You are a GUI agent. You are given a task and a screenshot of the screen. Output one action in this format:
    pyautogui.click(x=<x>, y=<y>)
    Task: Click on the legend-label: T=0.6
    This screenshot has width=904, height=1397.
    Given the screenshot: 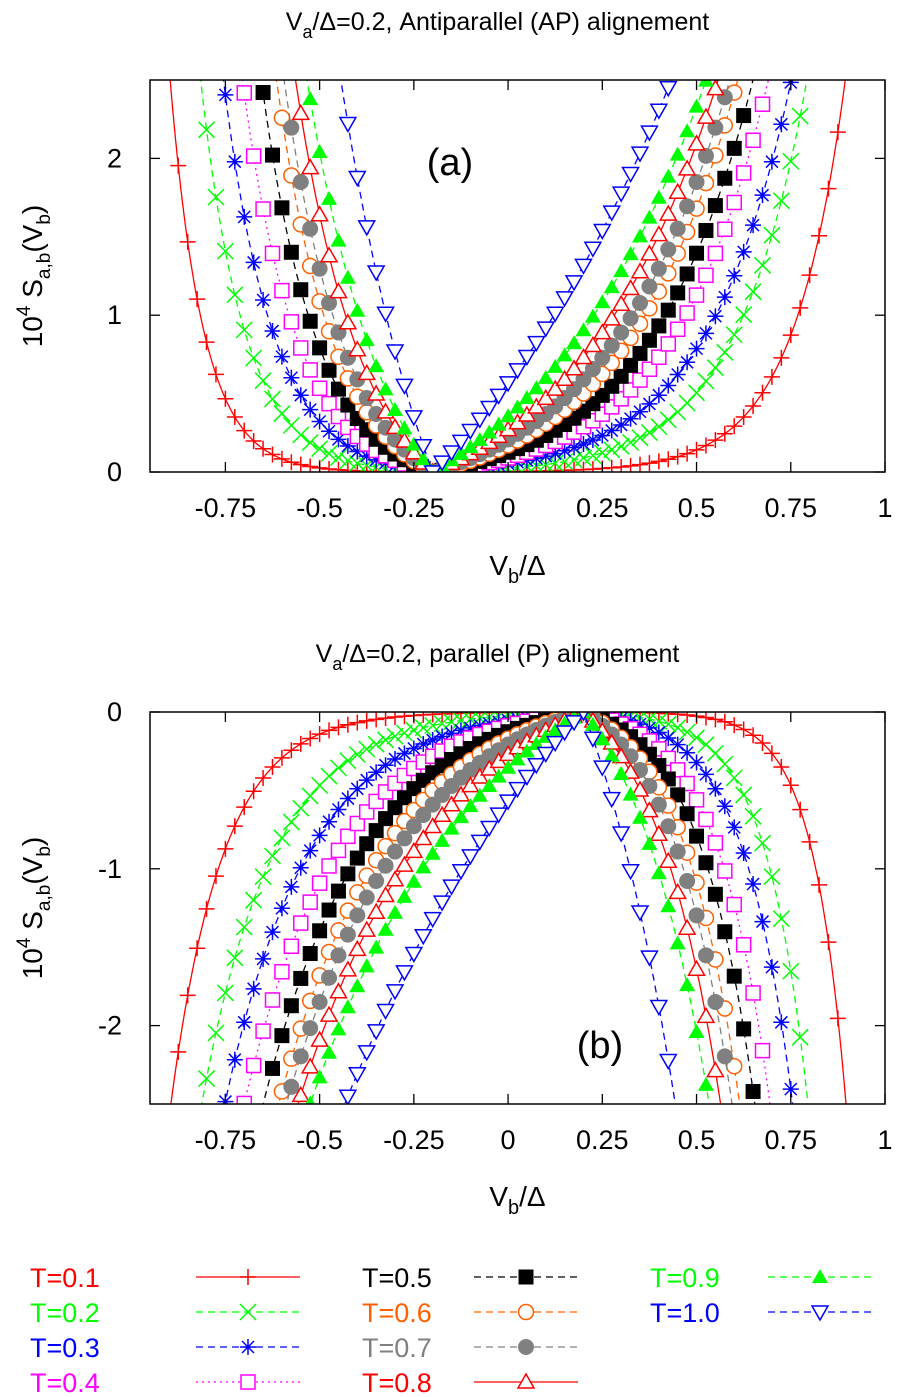 What is the action you would take?
    pyautogui.click(x=397, y=1313)
    